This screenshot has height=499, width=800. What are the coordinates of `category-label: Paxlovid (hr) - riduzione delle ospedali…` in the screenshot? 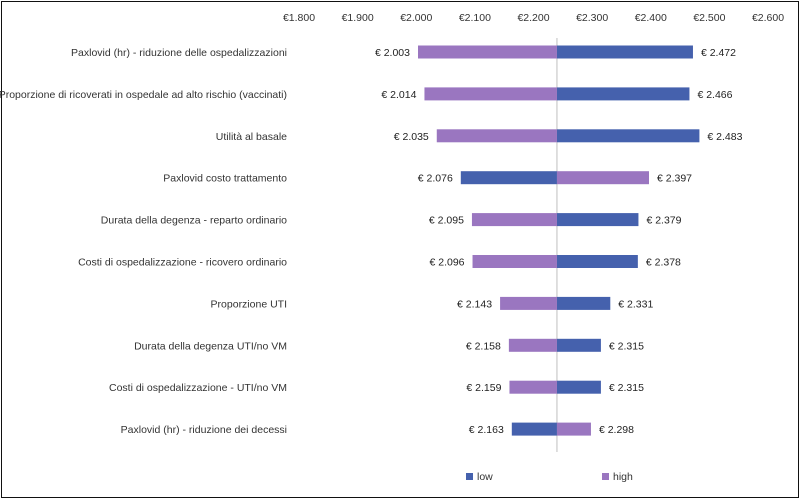 It's located at (179, 53).